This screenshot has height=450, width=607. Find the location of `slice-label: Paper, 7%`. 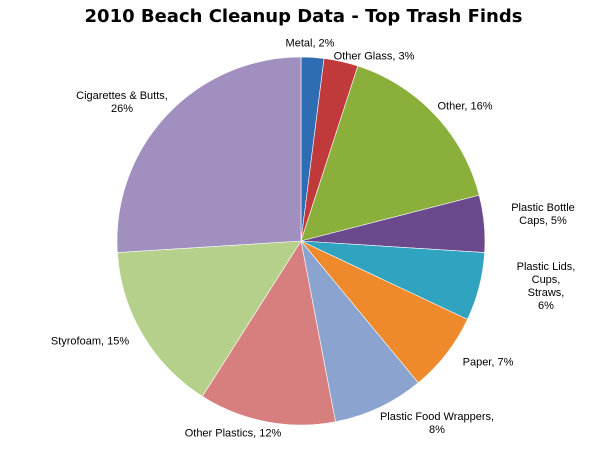

slice-label: Paper, 7% is located at coordinates (488, 362).